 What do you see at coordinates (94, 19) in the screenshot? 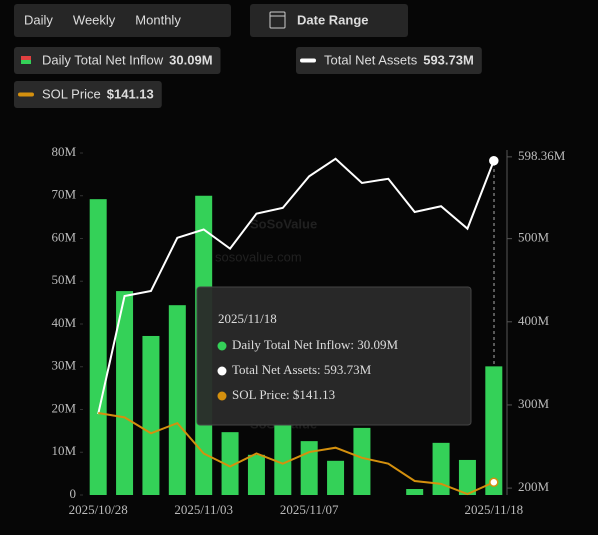
I see `tab: Weekly` at bounding box center [94, 19].